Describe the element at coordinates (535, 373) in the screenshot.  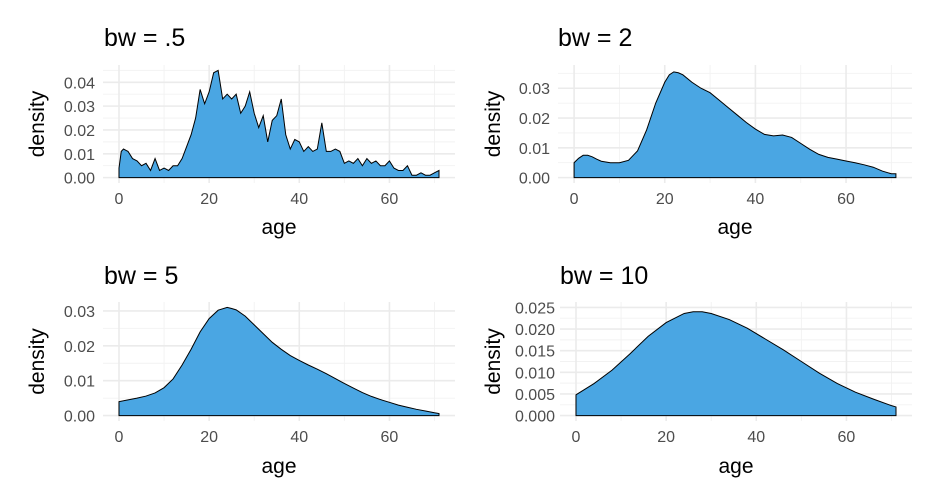
I see `y-tick-label: 0.010` at that location.